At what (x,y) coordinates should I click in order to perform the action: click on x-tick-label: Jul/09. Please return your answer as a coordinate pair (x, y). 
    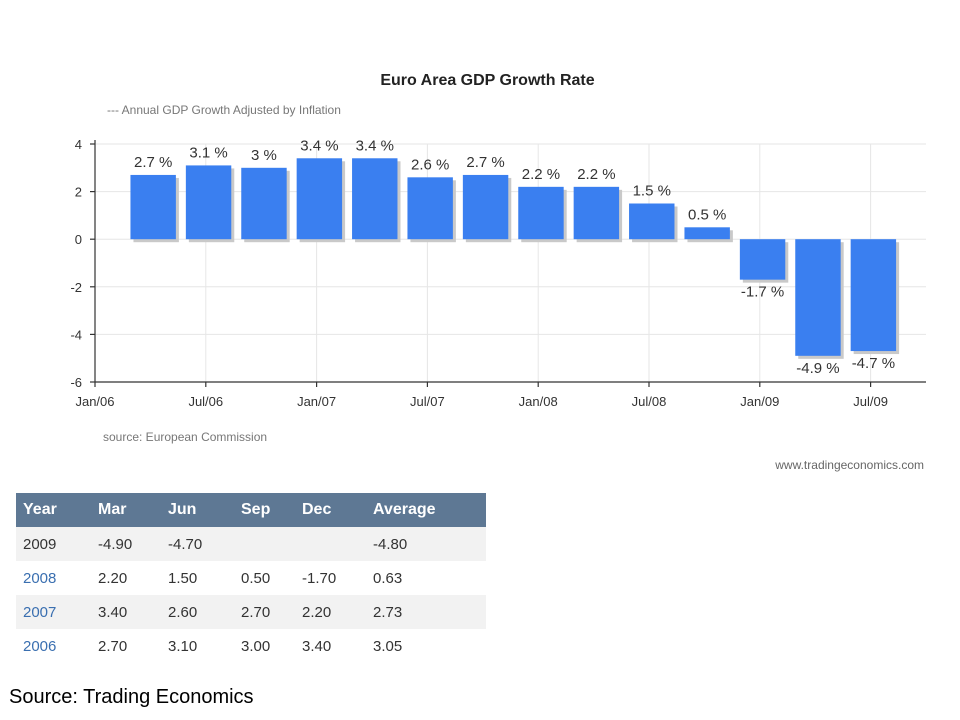
    Looking at the image, I should click on (870, 401).